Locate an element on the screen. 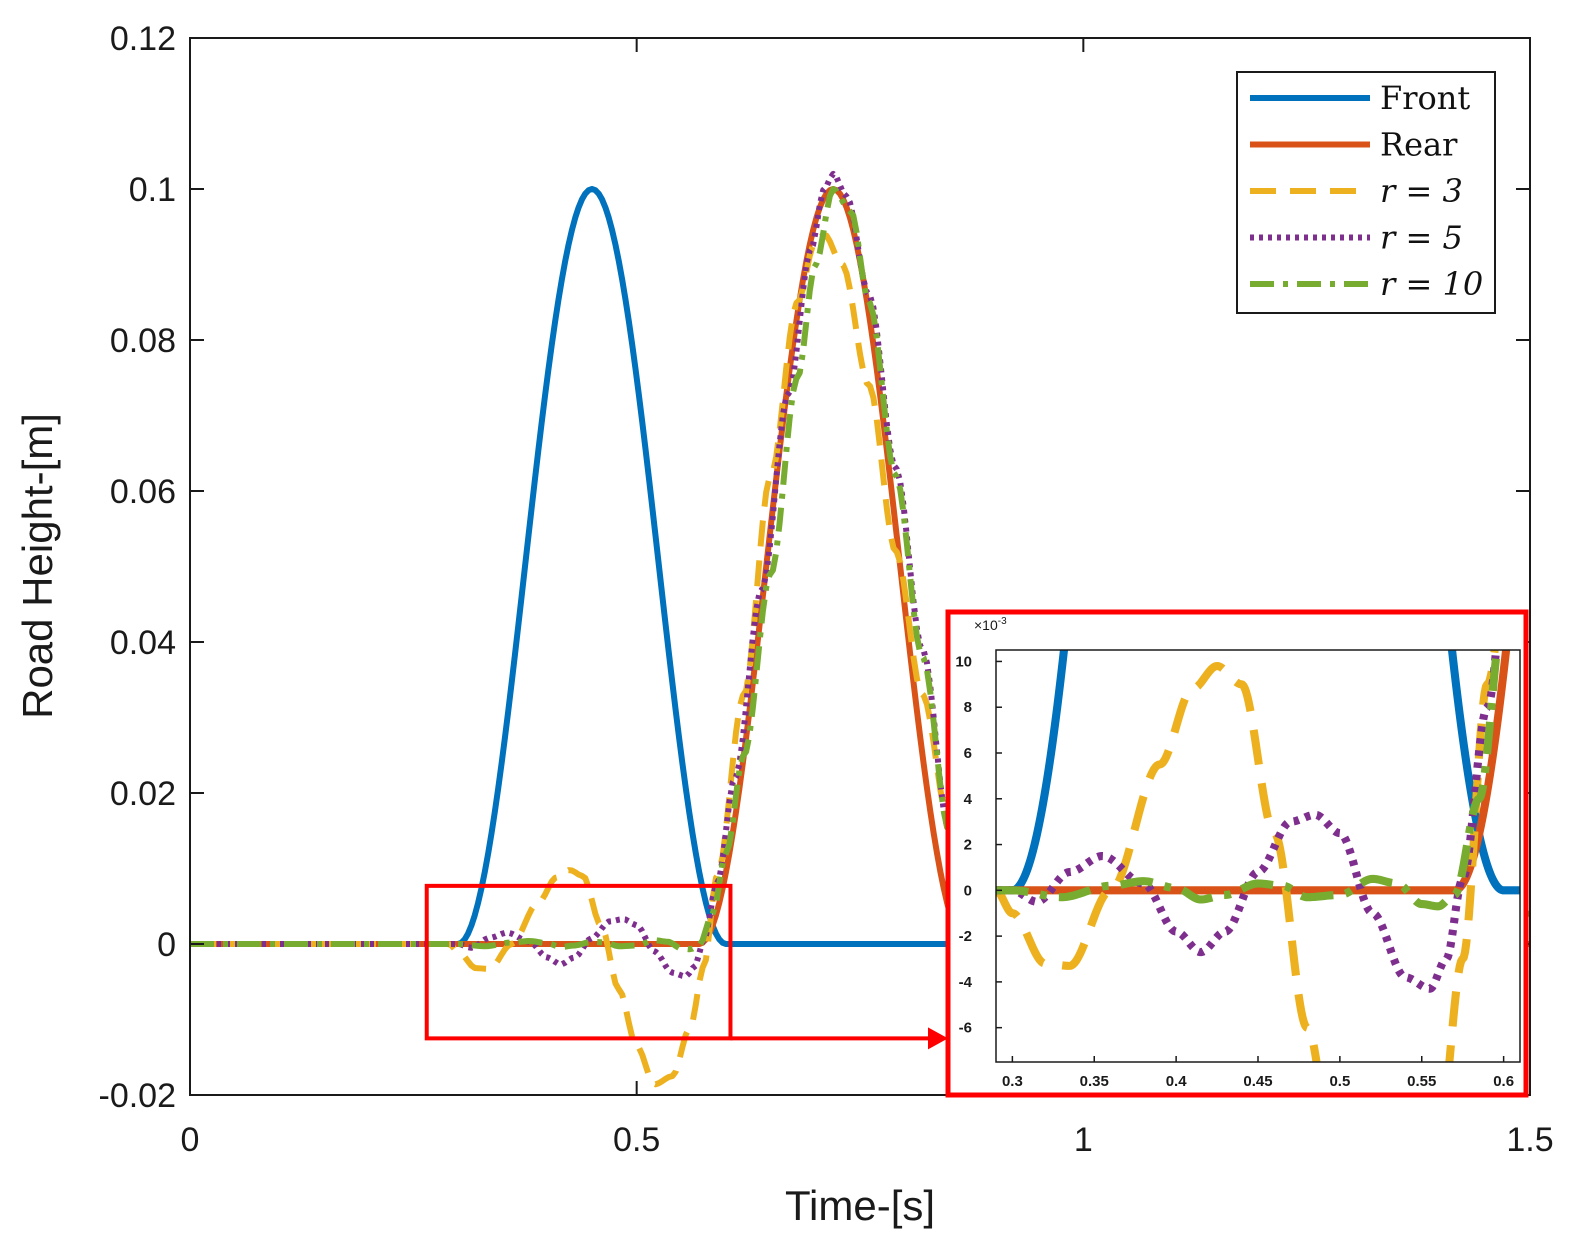  inset-x-tick-label: 0.4 is located at coordinates (1177, 1081).